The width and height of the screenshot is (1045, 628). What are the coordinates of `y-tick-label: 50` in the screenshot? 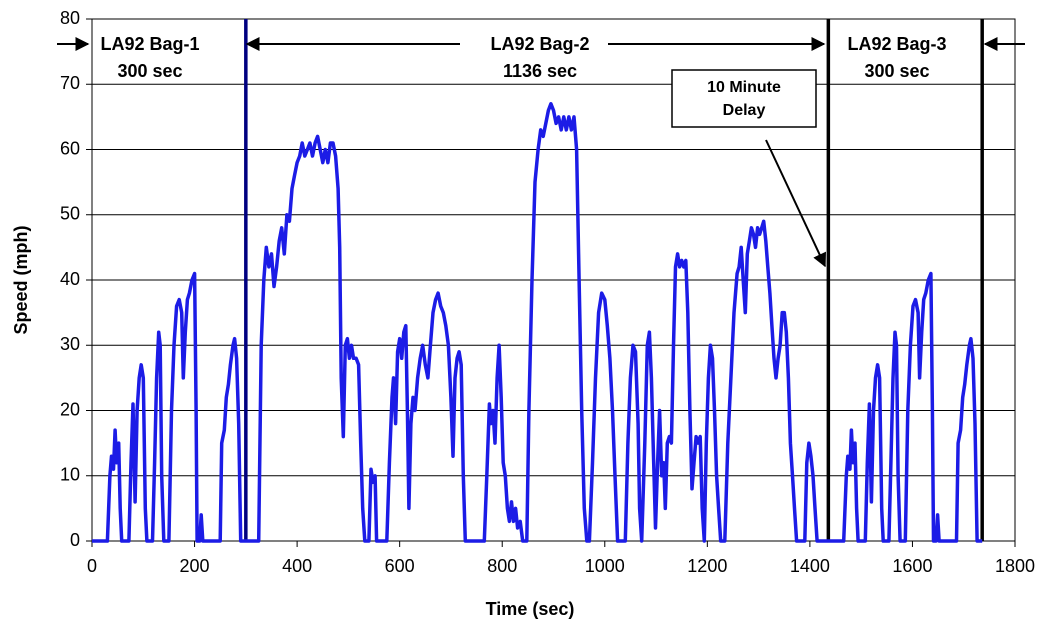 It's located at (70, 214).